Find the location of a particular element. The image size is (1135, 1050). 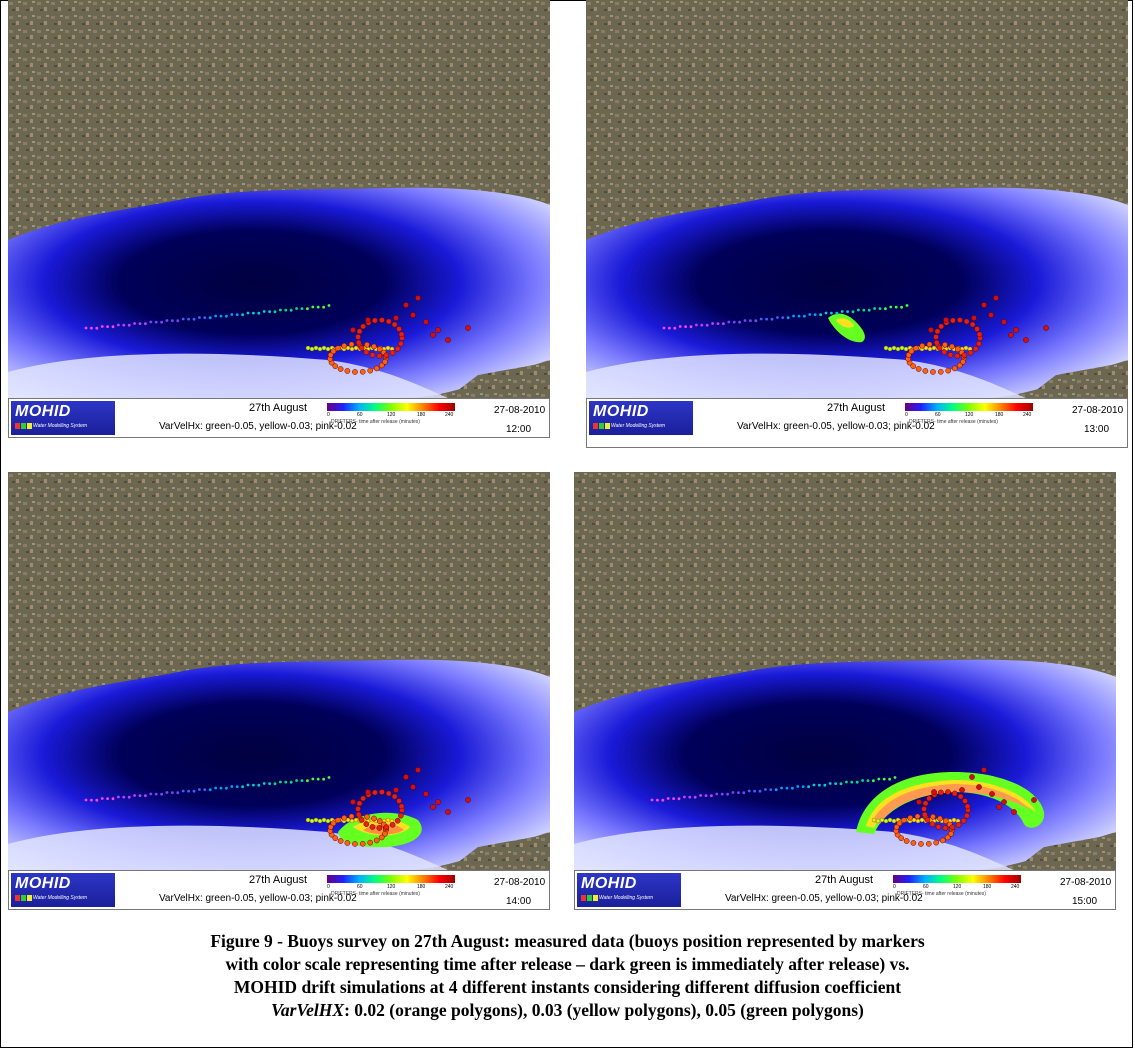

mohid-logo: MOHID Water Modelling System is located at coordinates (63, 418).